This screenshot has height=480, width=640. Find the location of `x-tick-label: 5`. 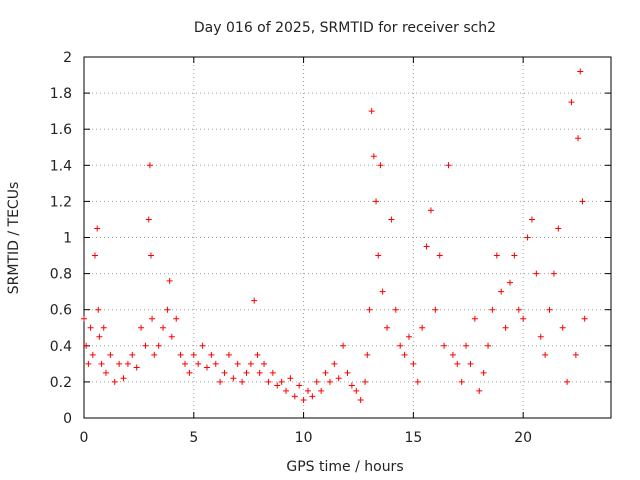

x-tick-label: 5 is located at coordinates (193, 438).